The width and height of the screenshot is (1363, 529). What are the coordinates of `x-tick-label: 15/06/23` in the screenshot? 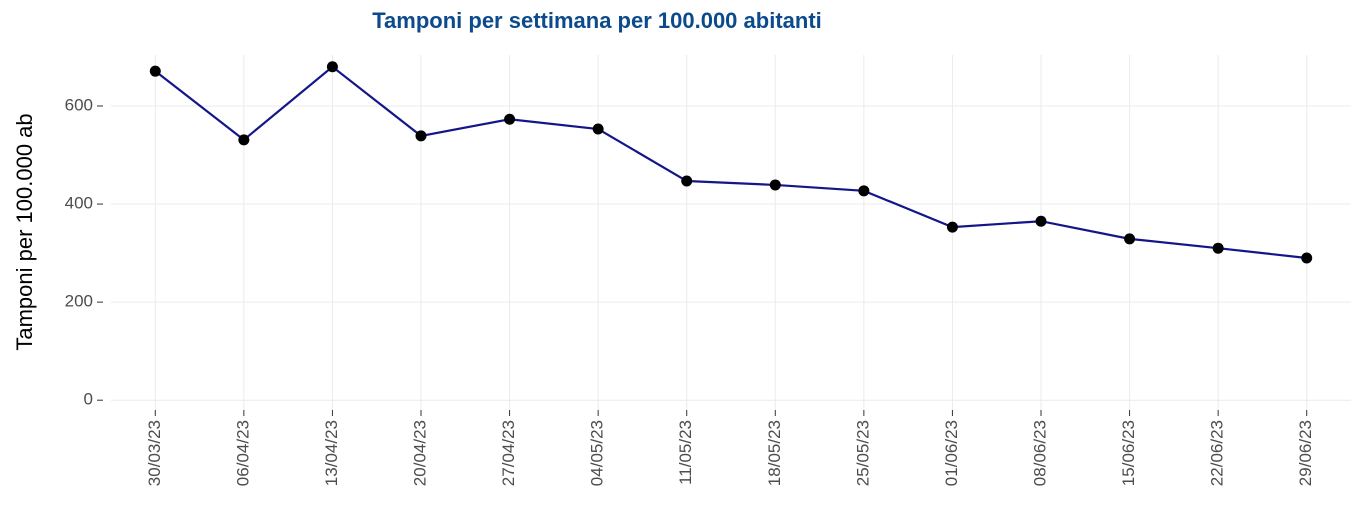 It's located at (1128, 453).